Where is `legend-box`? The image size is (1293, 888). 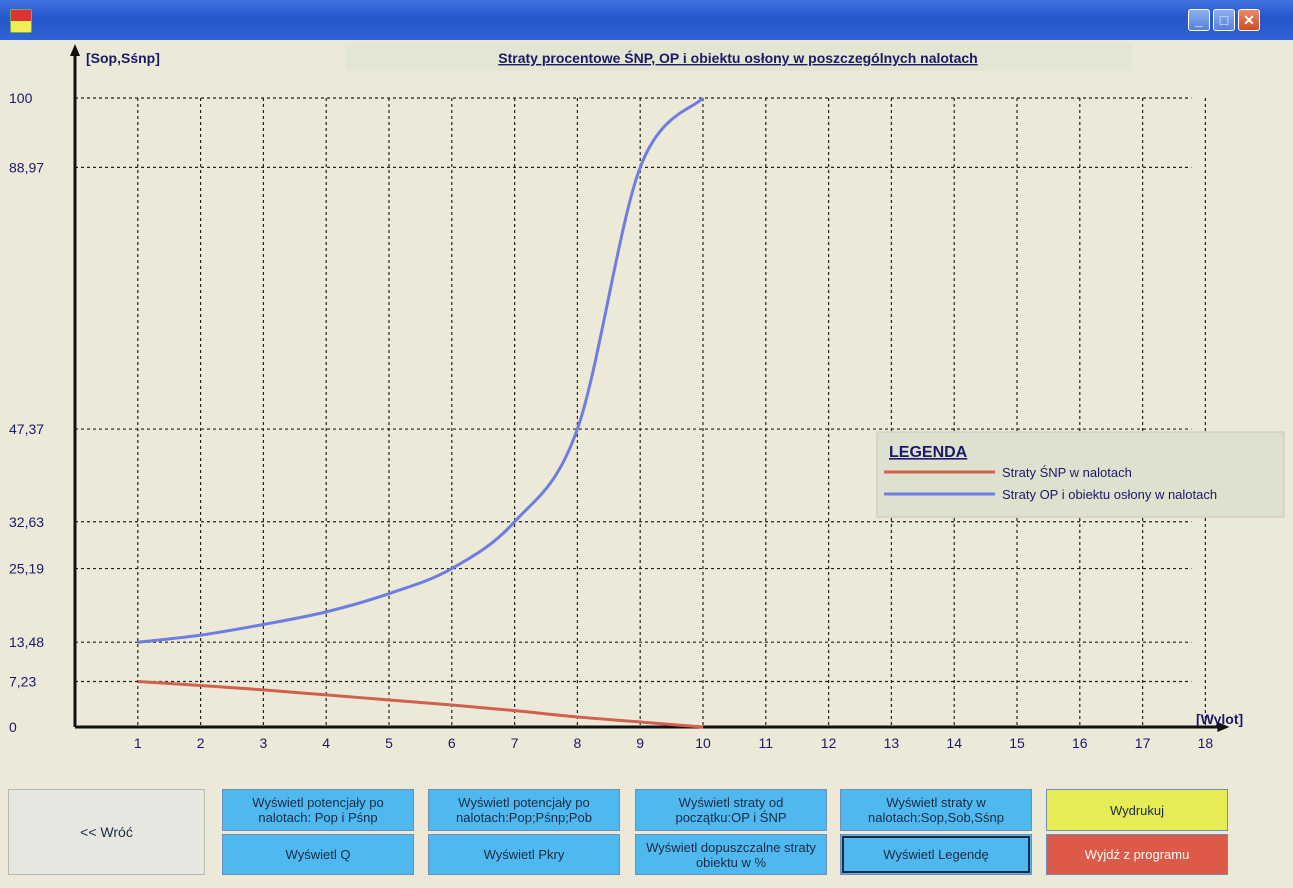 legend-box is located at coordinates (1080, 474).